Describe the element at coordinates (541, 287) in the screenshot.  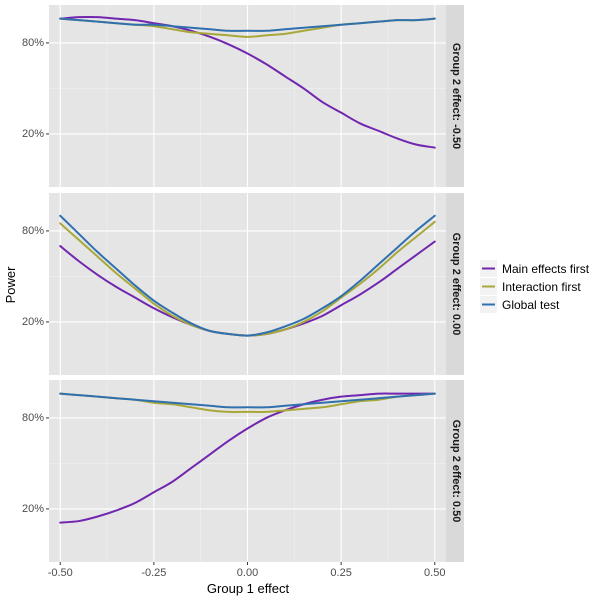
I see `legend-label: Interaction first` at that location.